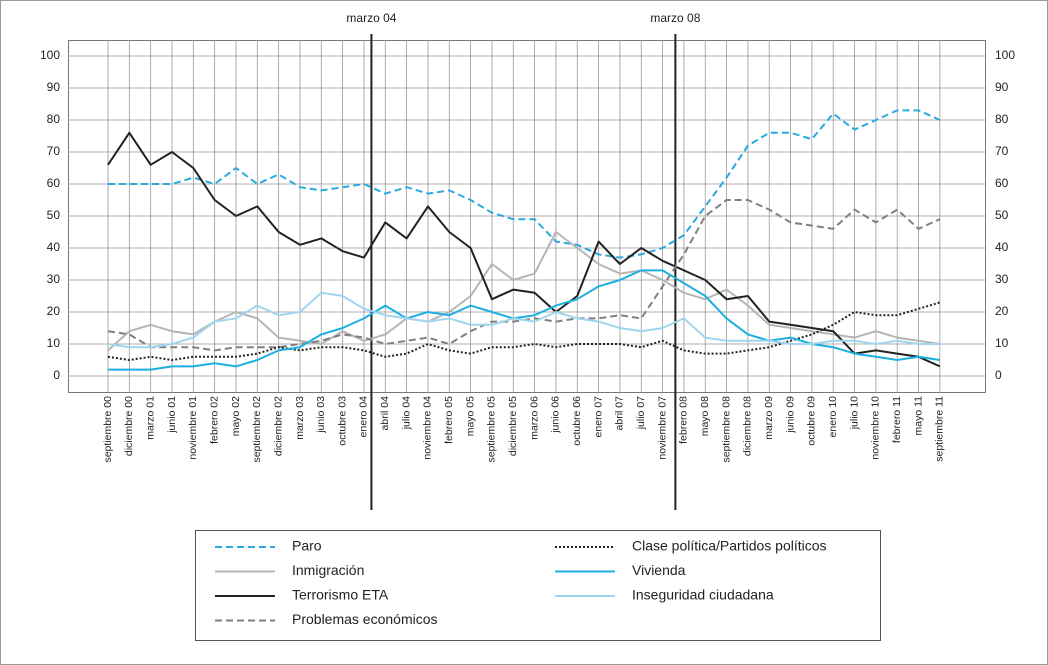 The width and height of the screenshot is (1048, 665). I want to click on x-tick-label: enero 04, so click(364, 417).